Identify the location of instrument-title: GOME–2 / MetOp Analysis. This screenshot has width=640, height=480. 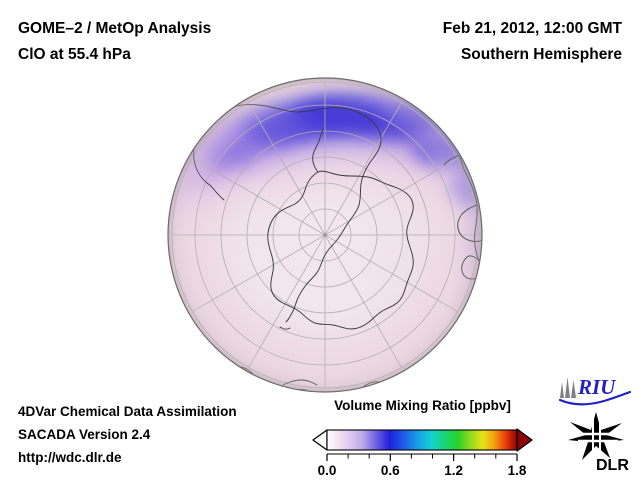
(115, 28).